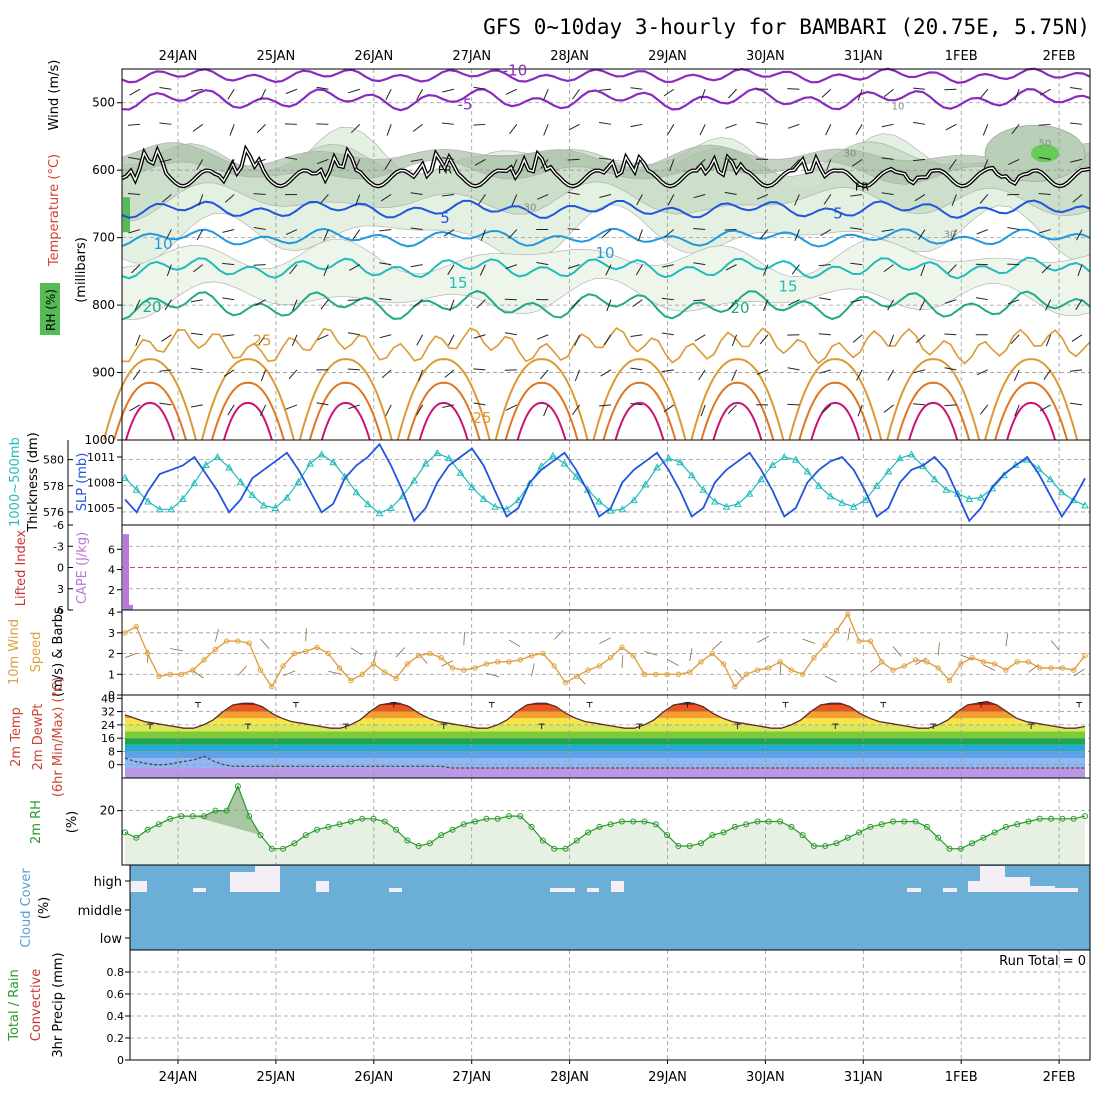  I want to click on pressure-tick-label: 700, so click(103, 238).